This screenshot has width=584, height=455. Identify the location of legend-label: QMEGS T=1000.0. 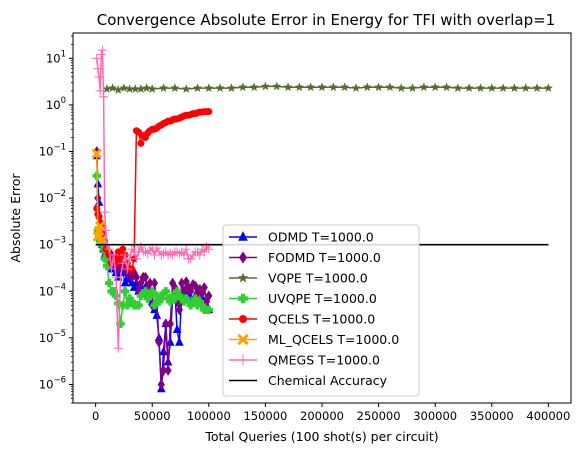
(324, 360).